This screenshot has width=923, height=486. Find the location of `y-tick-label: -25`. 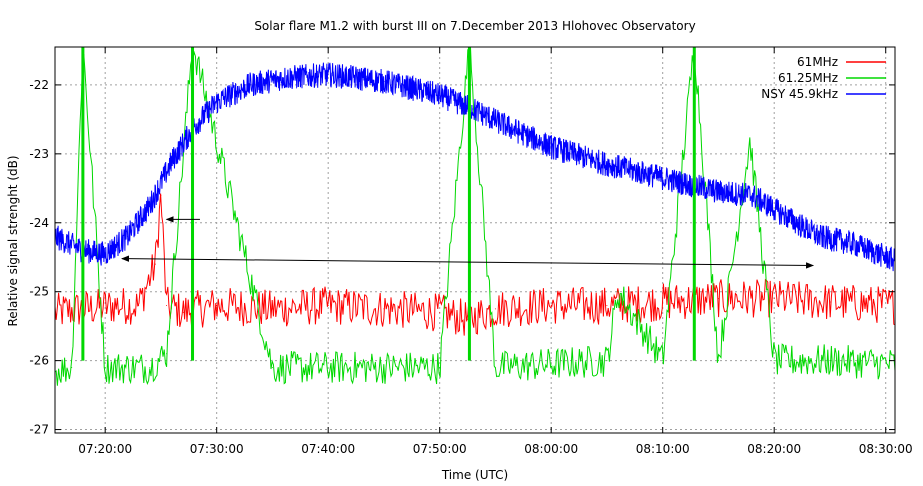

y-tick-label: -25 is located at coordinates (39, 292).